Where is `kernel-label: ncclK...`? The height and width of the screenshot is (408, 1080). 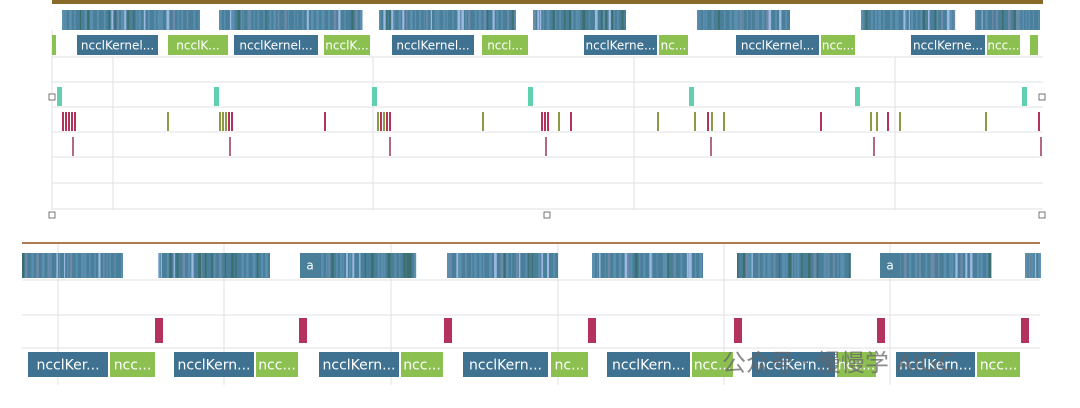 kernel-label: ncclK... is located at coordinates (197, 46).